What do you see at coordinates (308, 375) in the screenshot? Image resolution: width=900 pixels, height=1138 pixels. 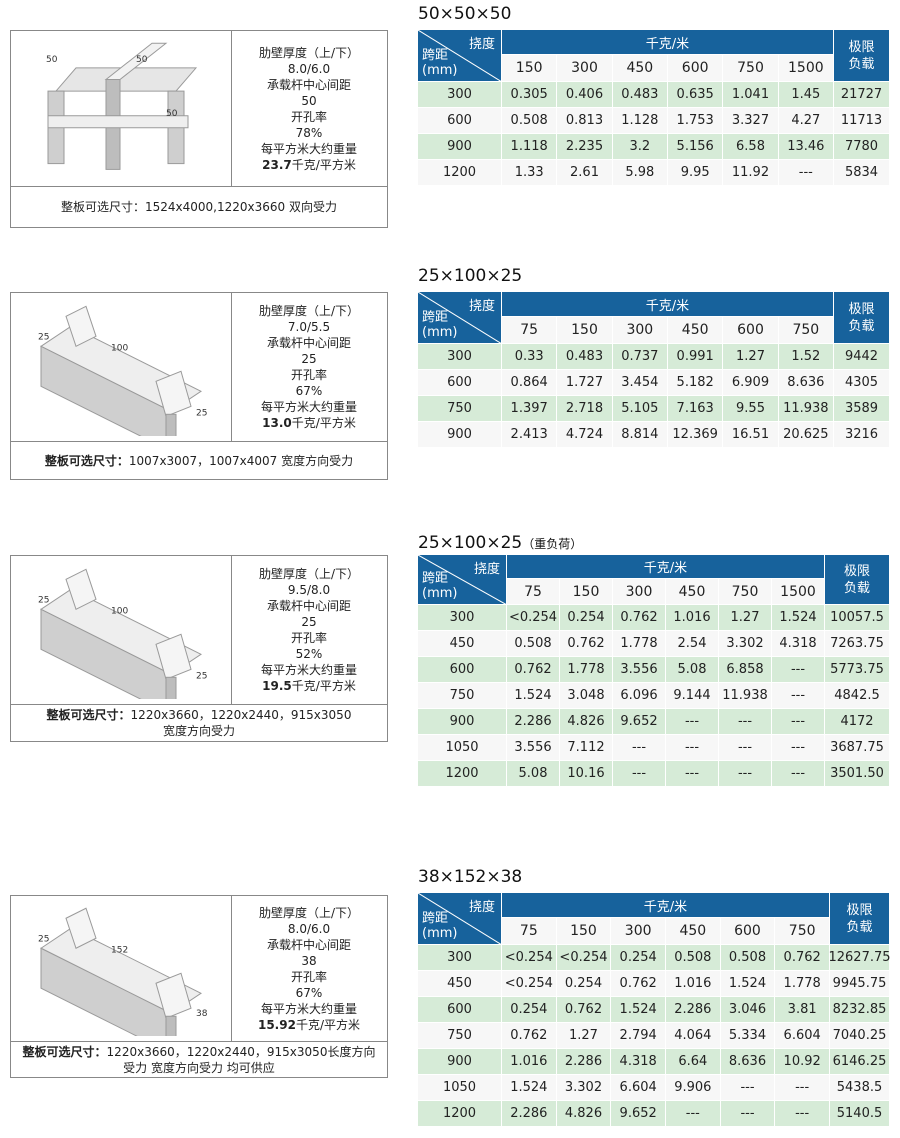 I see `spec-line: 开孔率` at bounding box center [308, 375].